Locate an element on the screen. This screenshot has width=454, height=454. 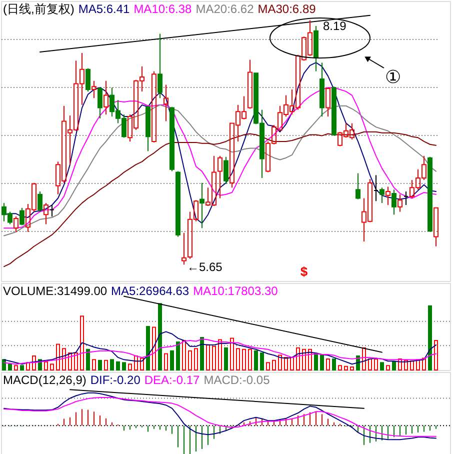
chart-title: (日线,前复权) is located at coordinates (38, 9).